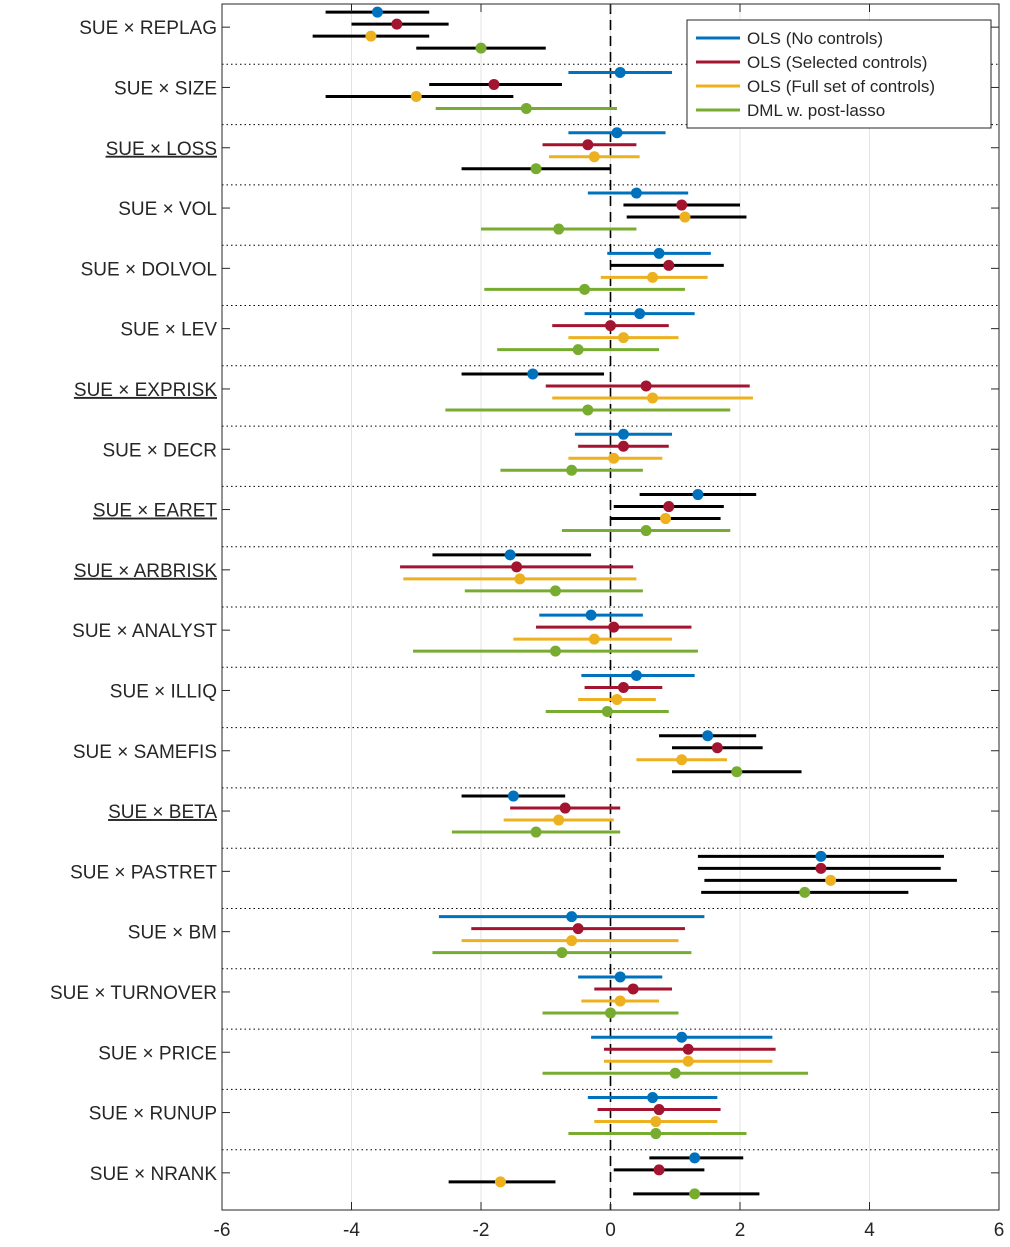 Image resolution: width=1010 pixels, height=1247 pixels. Describe the element at coordinates (168, 330) in the screenshot. I see `y-category-label: SUE × LEV` at that location.